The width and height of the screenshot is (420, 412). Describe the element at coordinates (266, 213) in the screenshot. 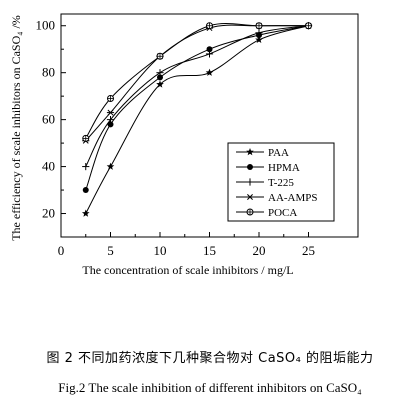

I see `legend-item: POCA` at that location.